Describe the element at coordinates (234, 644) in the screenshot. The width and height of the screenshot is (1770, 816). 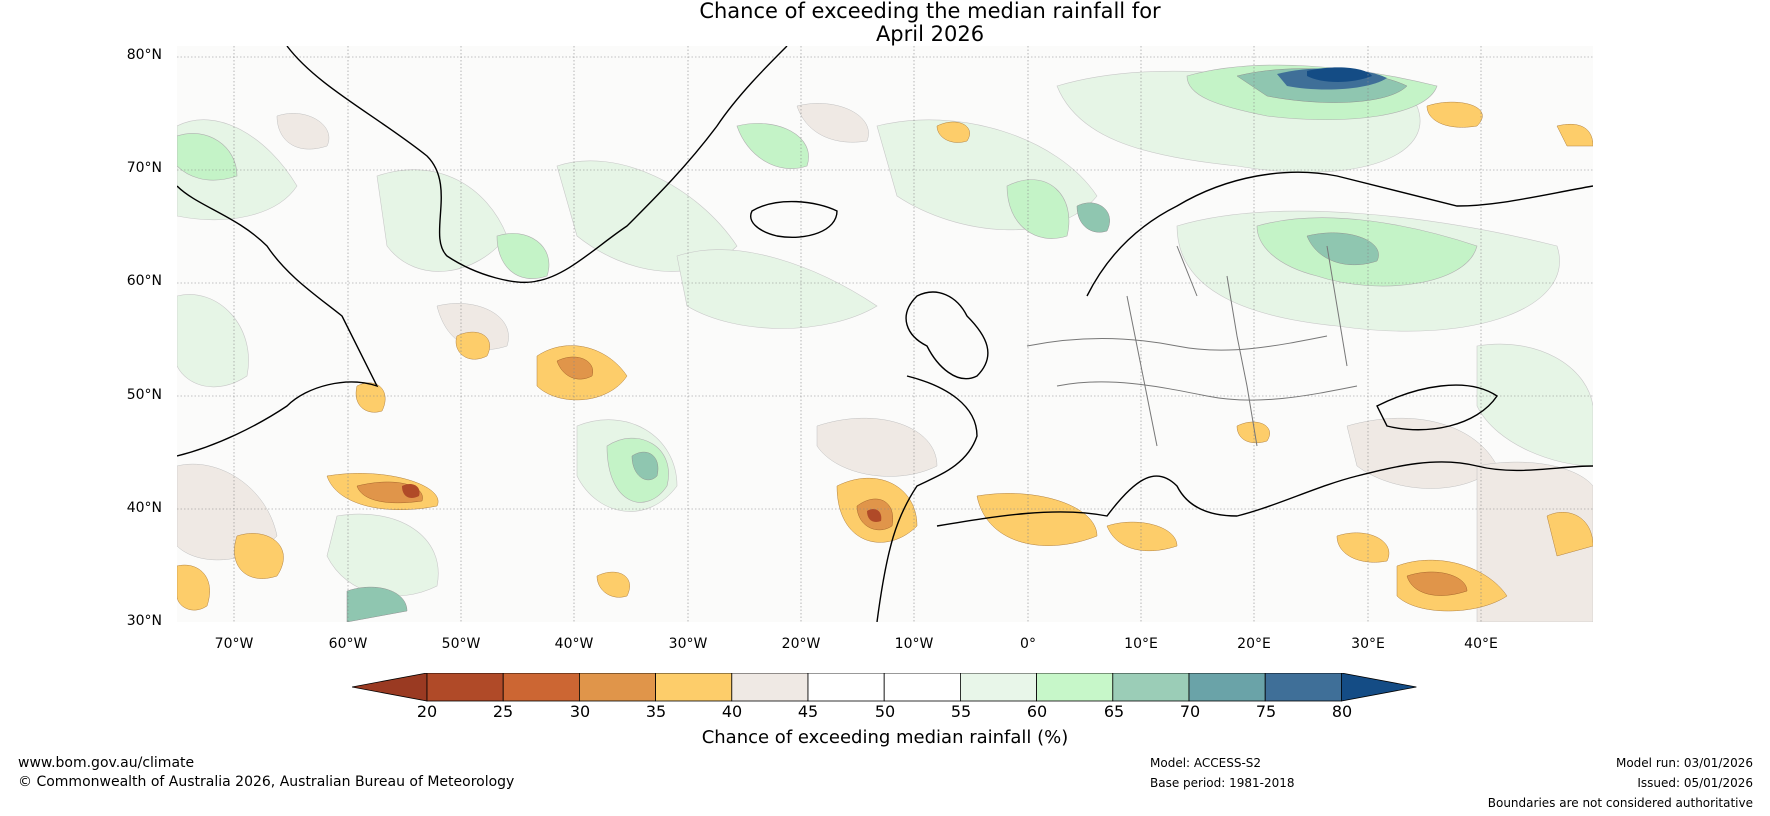
I see `lon-label-70w: 70°W` at that location.